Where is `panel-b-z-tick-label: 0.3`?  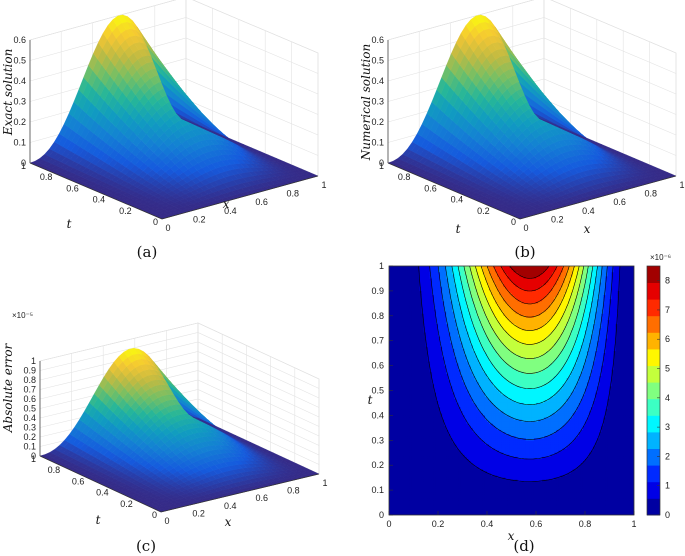 panel-b-z-tick-label: 0.3 is located at coordinates (377, 102).